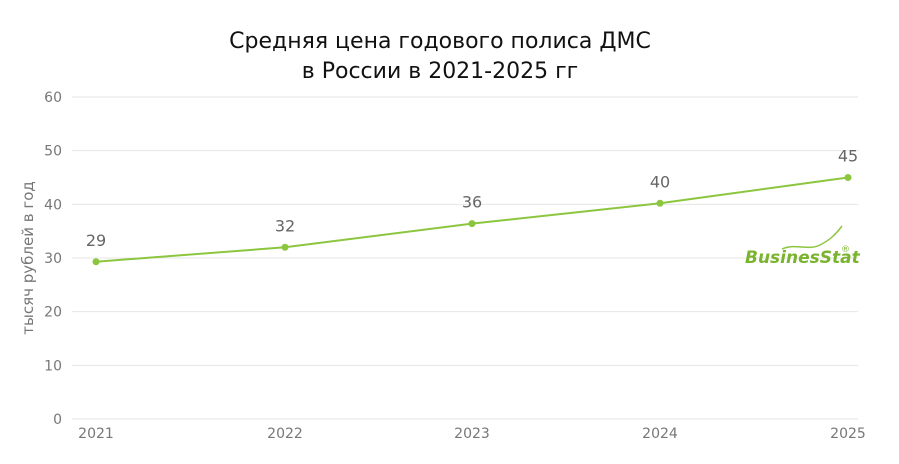 Image resolution: width=899 pixels, height=464 pixels. Describe the element at coordinates (440, 41) in the screenshot. I see `title-line-1: Средняя цена годового полиса ДМС` at that location.